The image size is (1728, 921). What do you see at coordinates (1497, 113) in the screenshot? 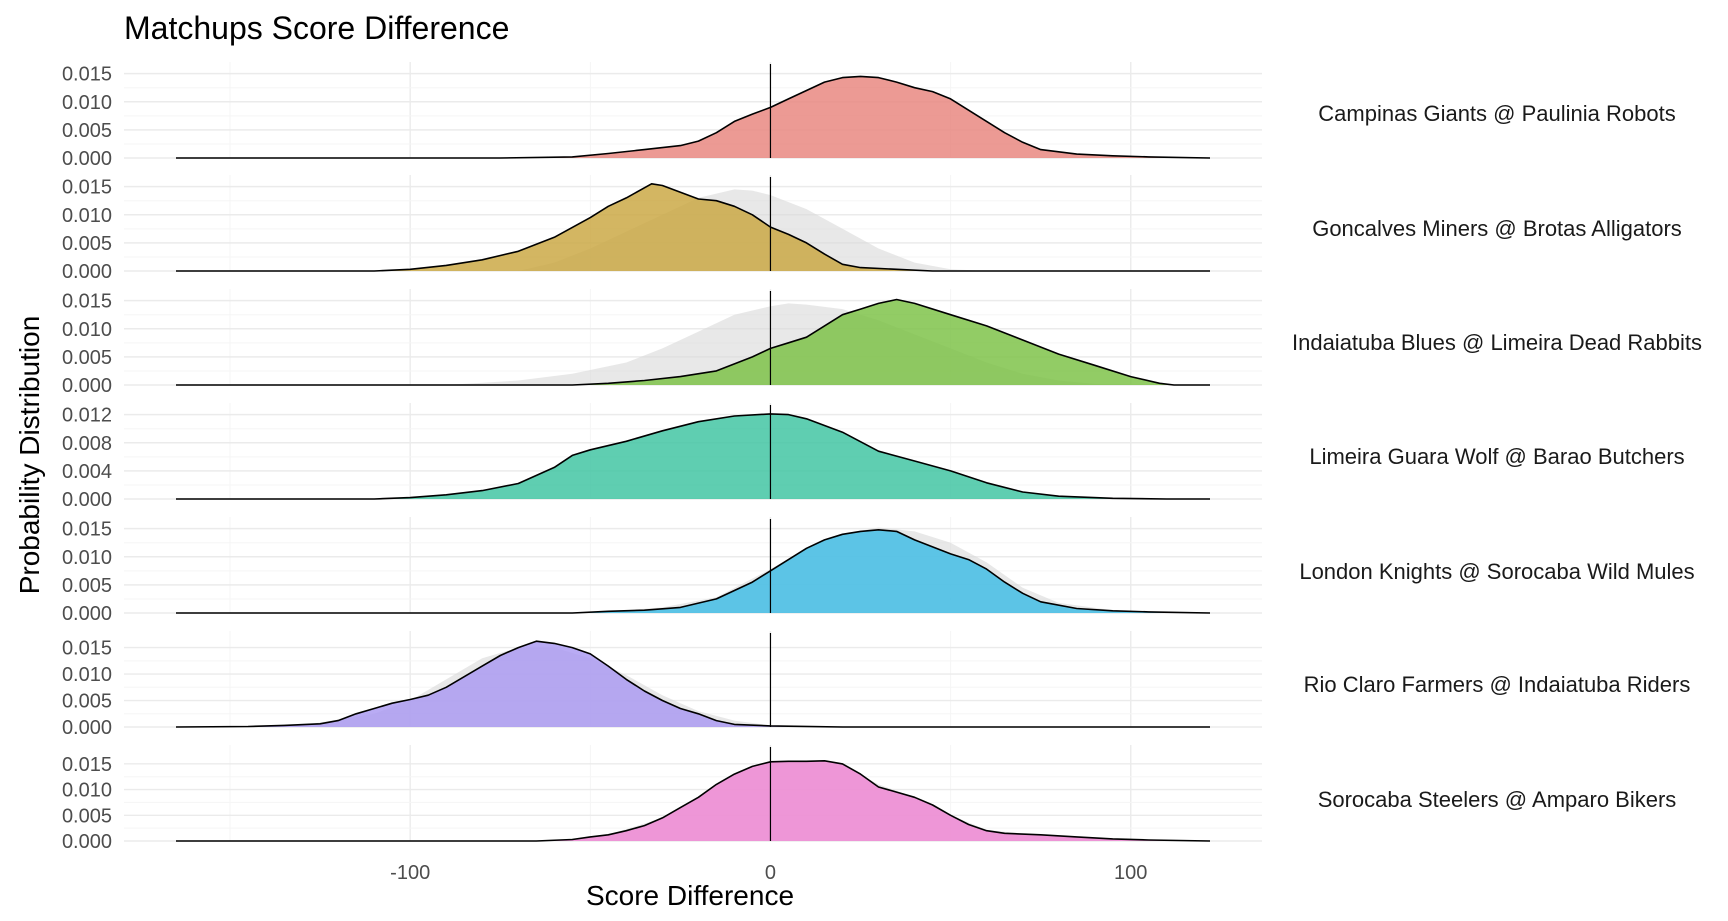
I see `facet-label: Campinas Giants @ Paulinia Robots` at bounding box center [1497, 113].